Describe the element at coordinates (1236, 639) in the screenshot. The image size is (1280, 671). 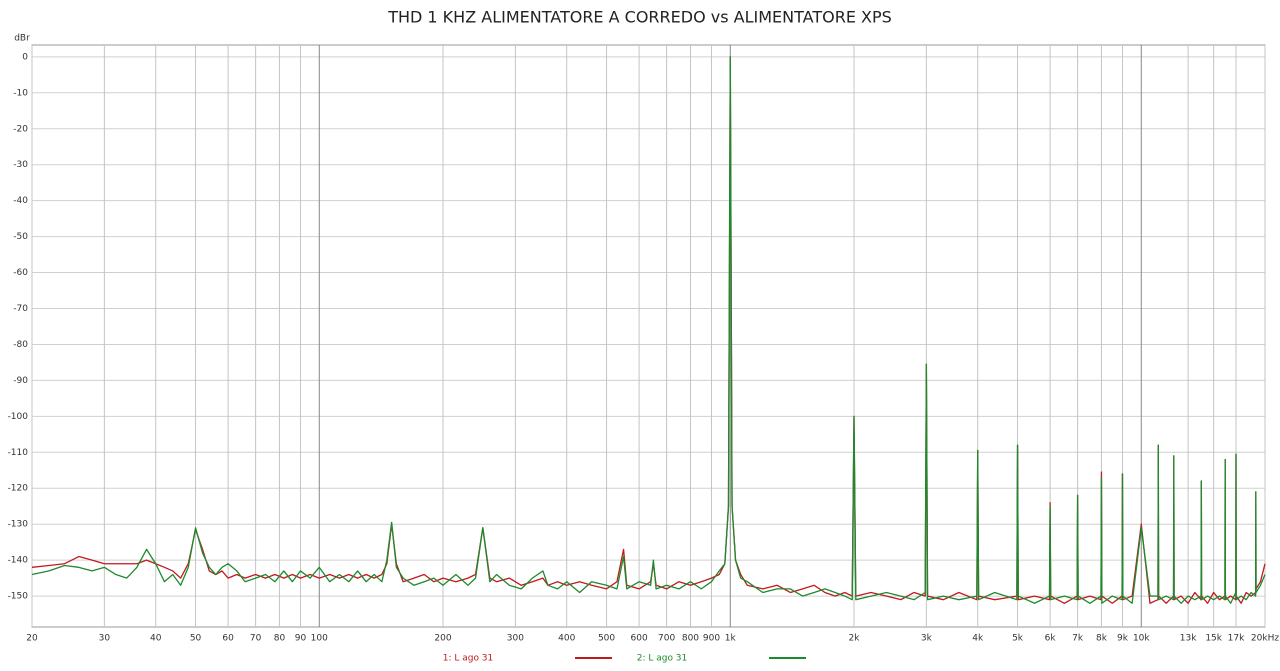
I see `x-tick-label: 17k` at that location.